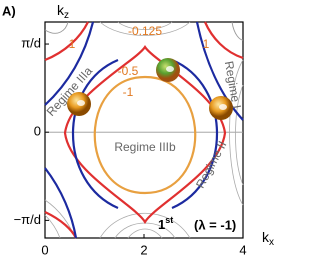 This screenshot has width=320, height=263. What do you see at coordinates (9, 10) in the screenshot?
I see `figure-label: A)` at bounding box center [9, 10].